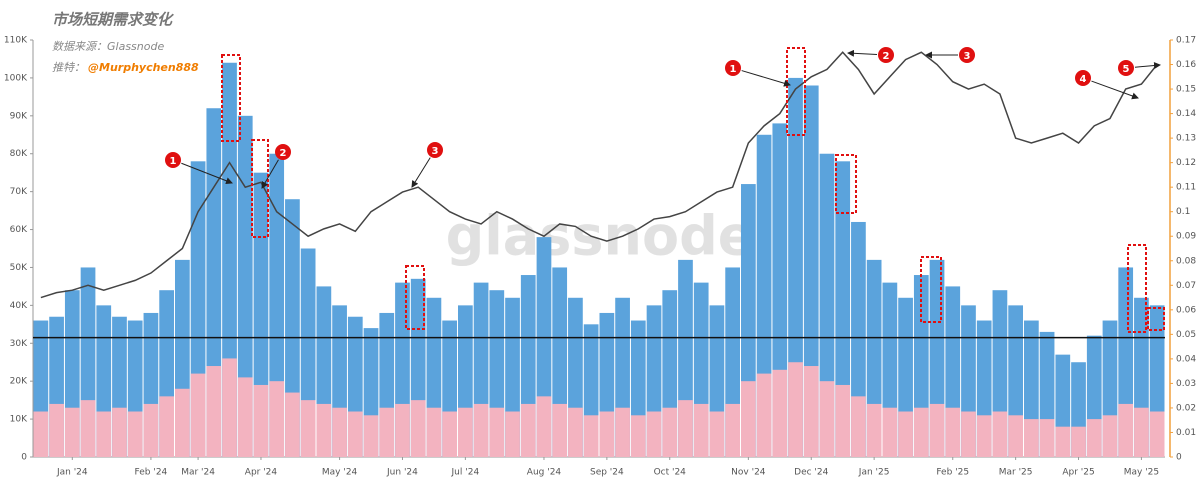  What do you see at coordinates (19, 420) in the screenshot?
I see `y-tick-label: 10K` at bounding box center [19, 420].